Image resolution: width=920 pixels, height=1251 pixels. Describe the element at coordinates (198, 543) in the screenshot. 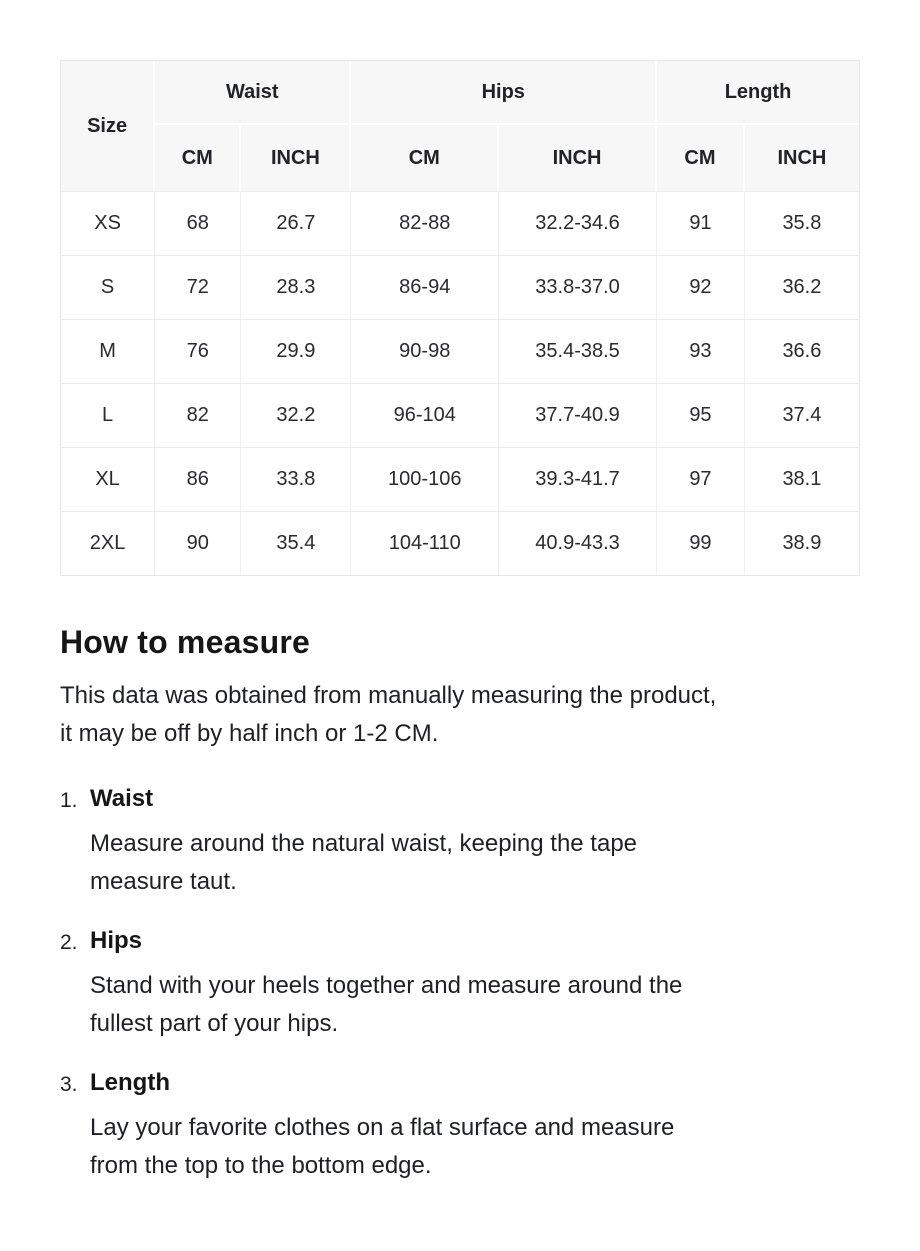

I see `waist-cm-cell: 90` at that location.